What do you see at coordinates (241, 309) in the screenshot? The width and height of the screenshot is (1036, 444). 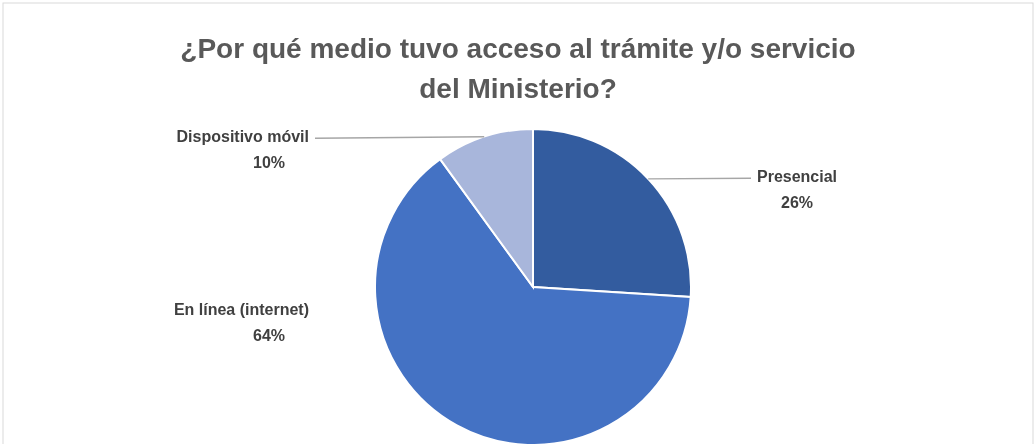 I see `slice-label: En línea (internet)` at bounding box center [241, 309].